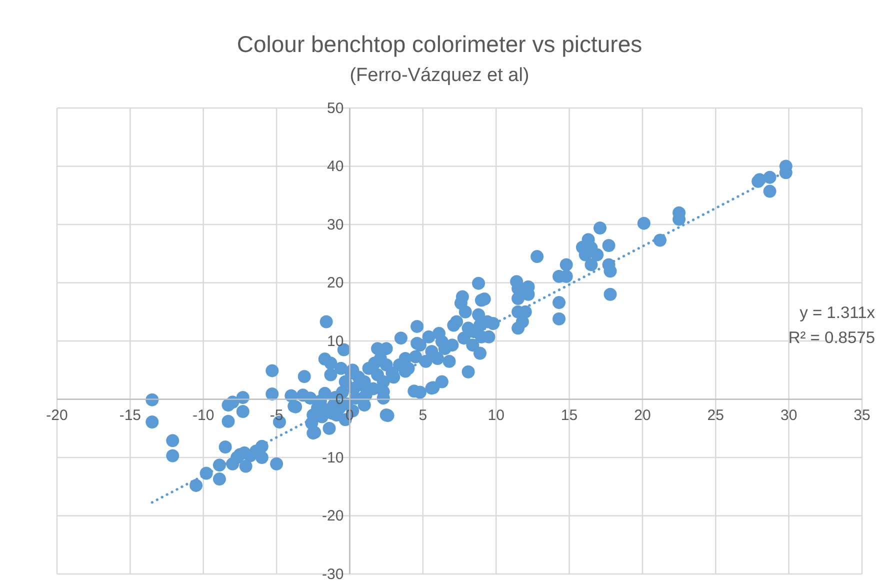 The height and width of the screenshot is (585, 879). What do you see at coordinates (203, 415) in the screenshot?
I see `x-tick-label: -10` at bounding box center [203, 415].